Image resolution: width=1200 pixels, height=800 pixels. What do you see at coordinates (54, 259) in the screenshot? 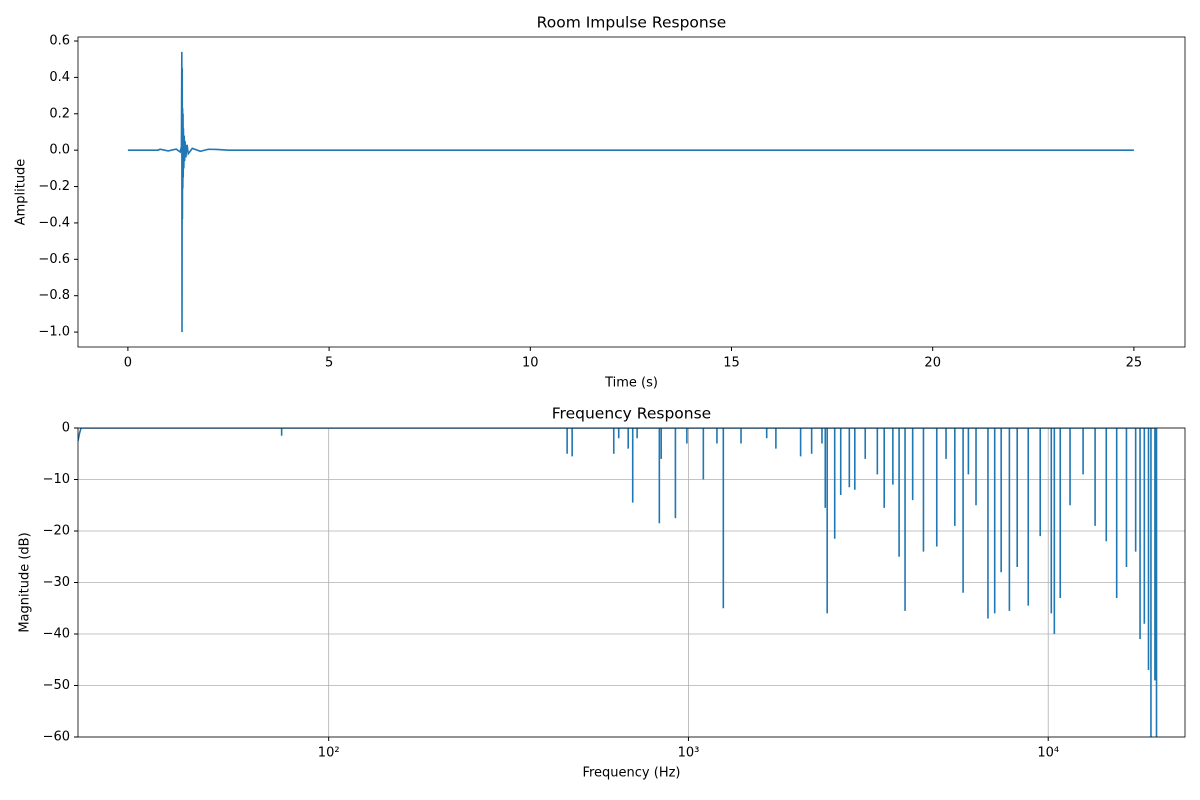
I see `y-tick-label: −0.6` at bounding box center [54, 259].